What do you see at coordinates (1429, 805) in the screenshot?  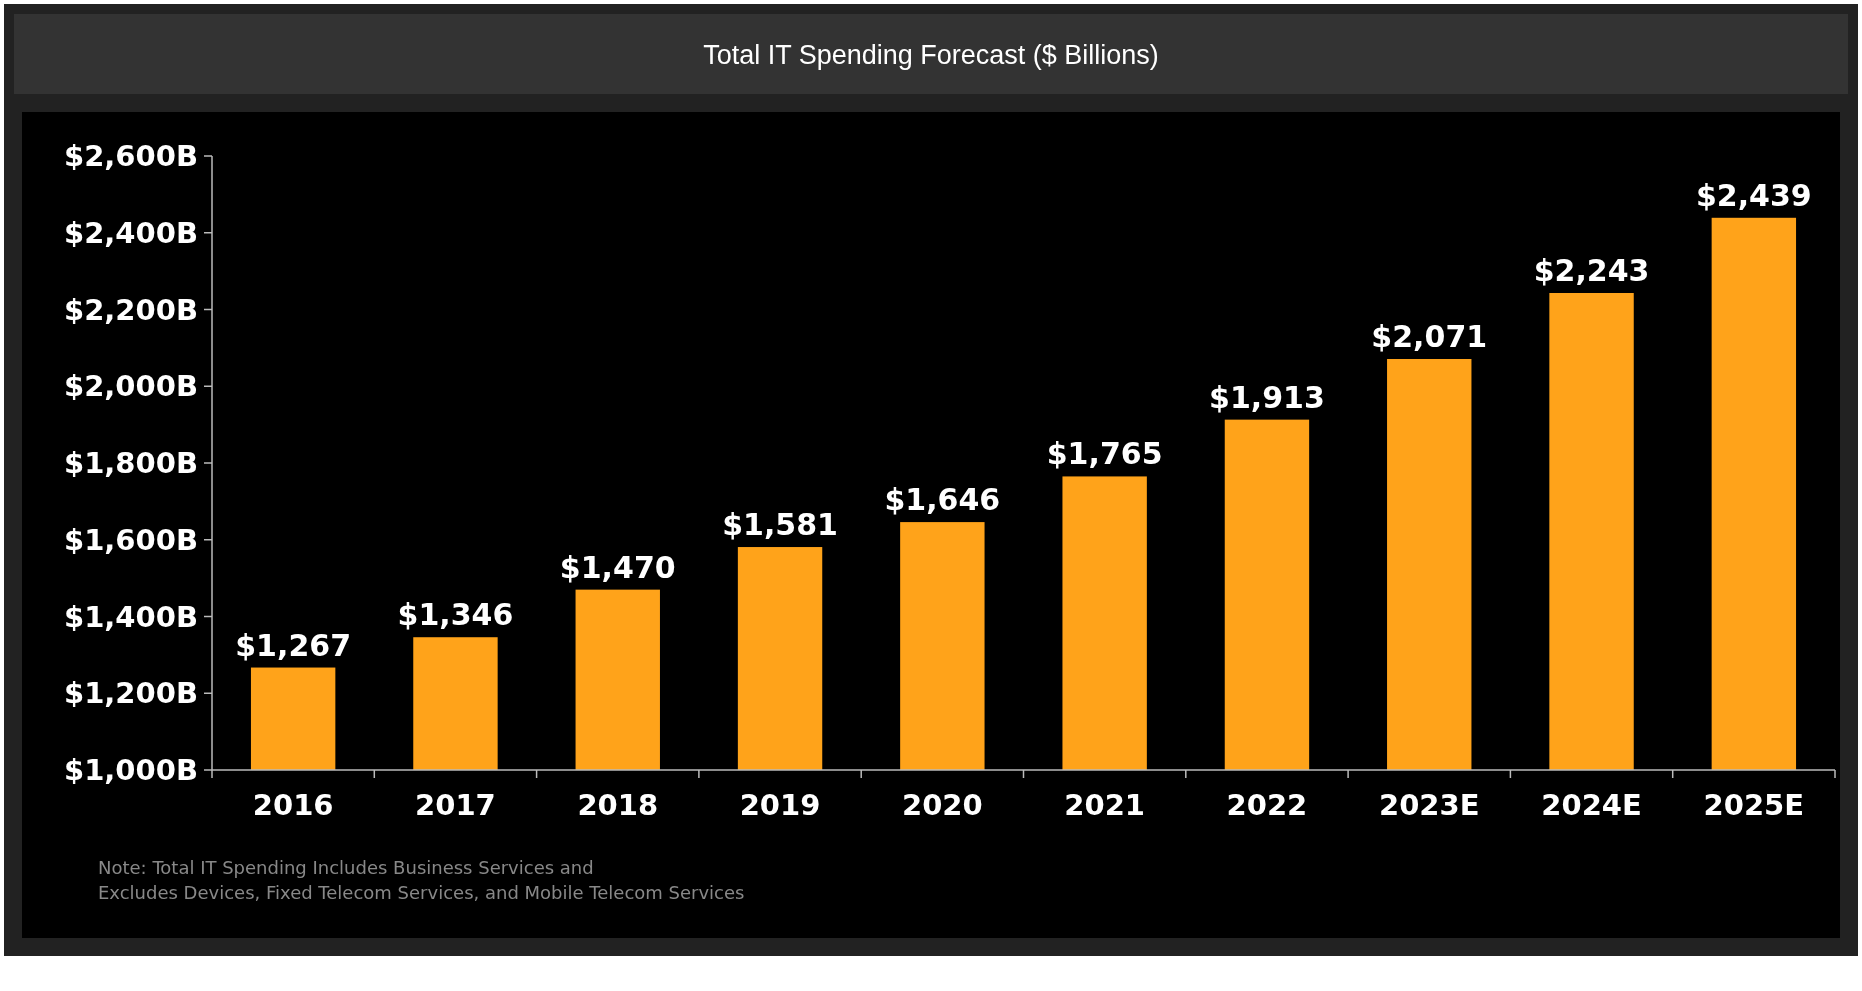 I see `x-tick-label: 2023E` at bounding box center [1429, 805].